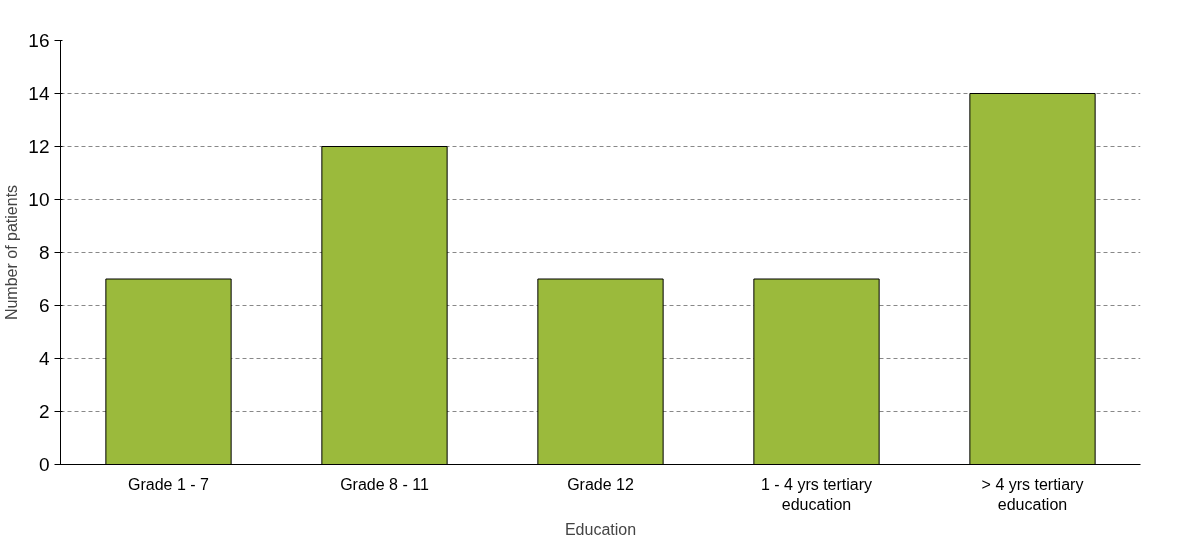 The image size is (1194, 551). What do you see at coordinates (169, 484) in the screenshot?
I see `x-tick-label: Grade 1 - 7` at bounding box center [169, 484].